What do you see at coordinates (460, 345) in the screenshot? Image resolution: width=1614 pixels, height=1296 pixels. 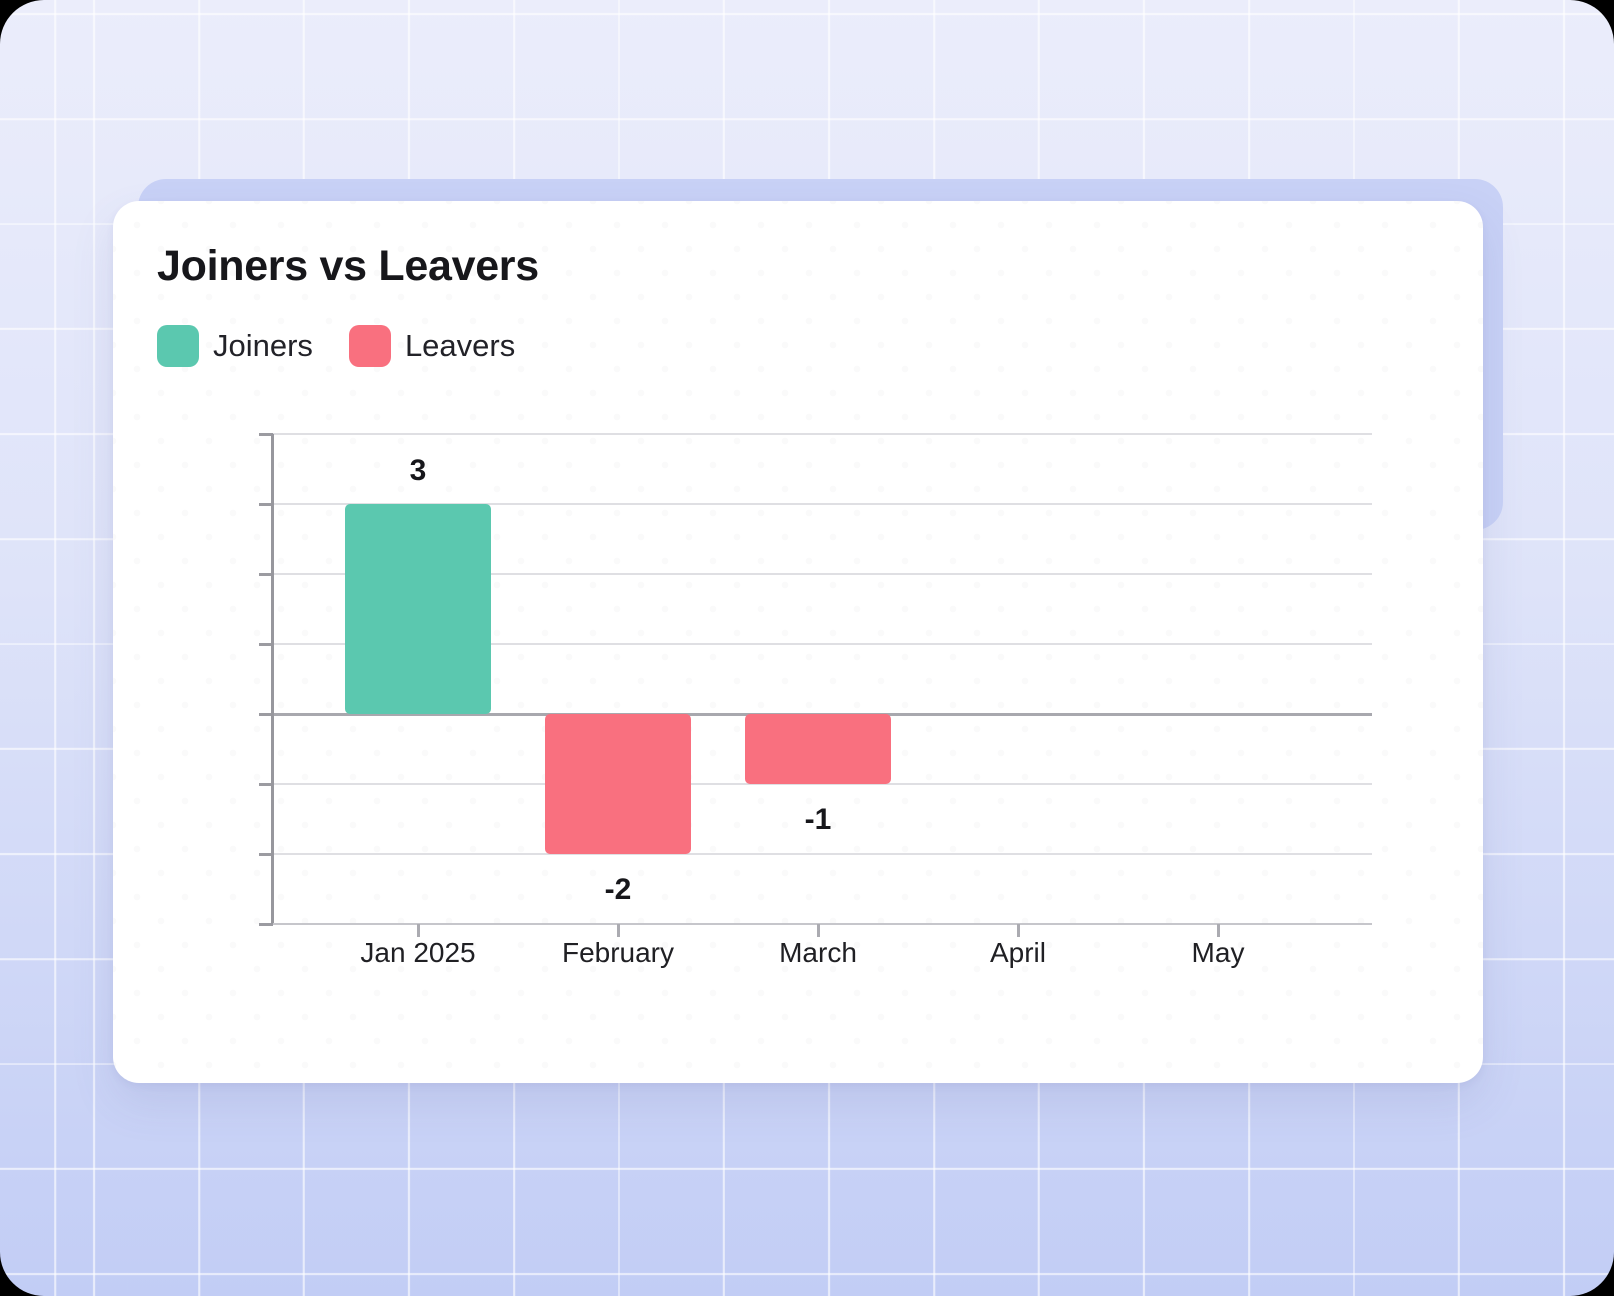 I see `legend-label-leavers: Leavers` at bounding box center [460, 345].